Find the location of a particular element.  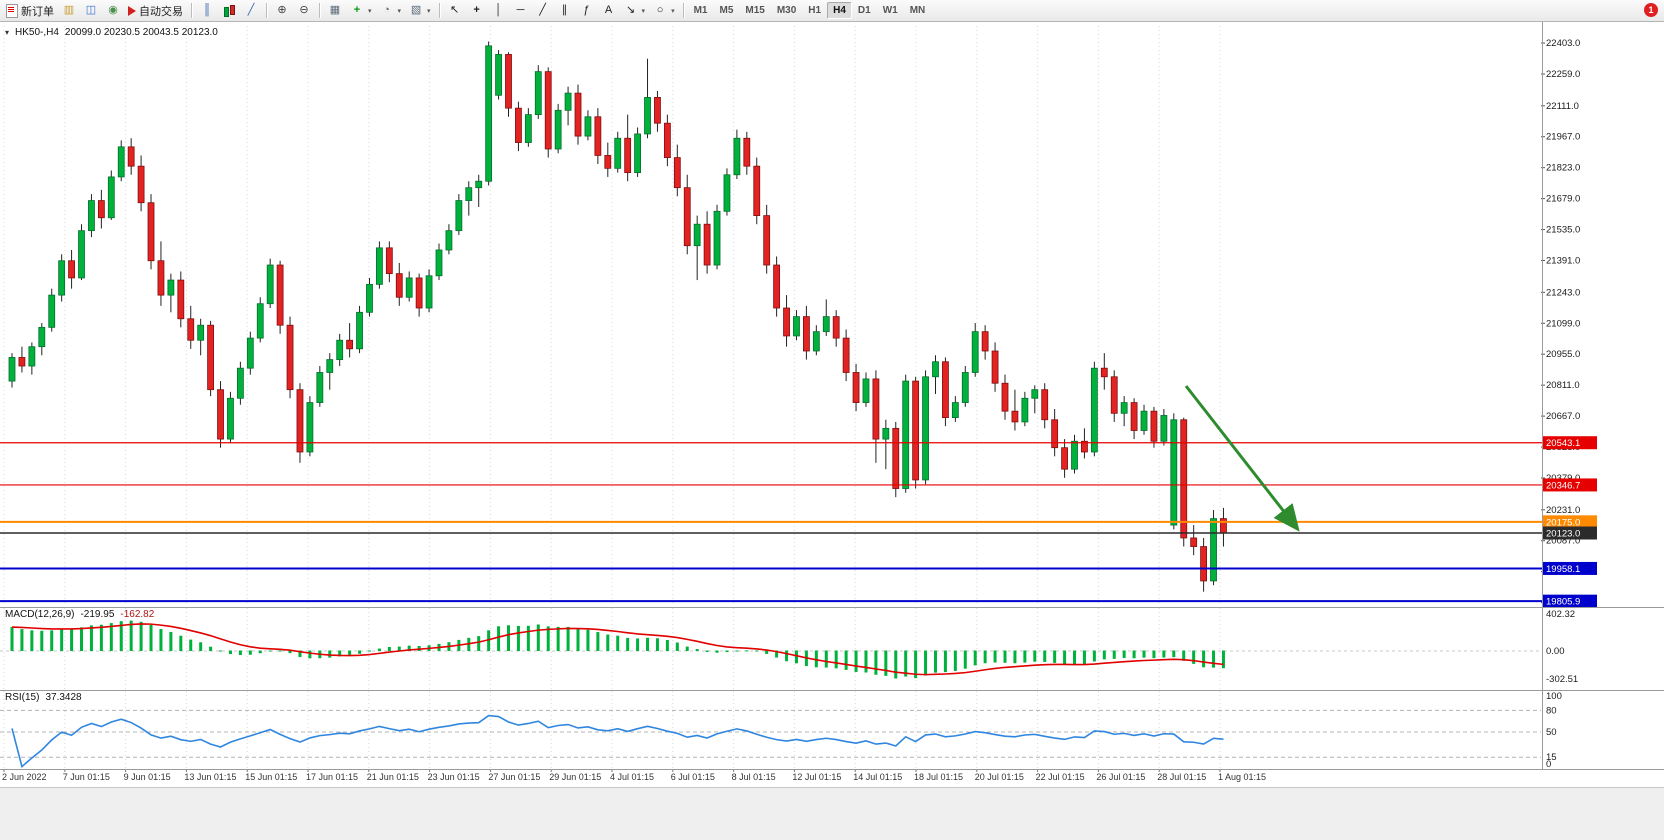

text-button: A is located at coordinates (609, 10).